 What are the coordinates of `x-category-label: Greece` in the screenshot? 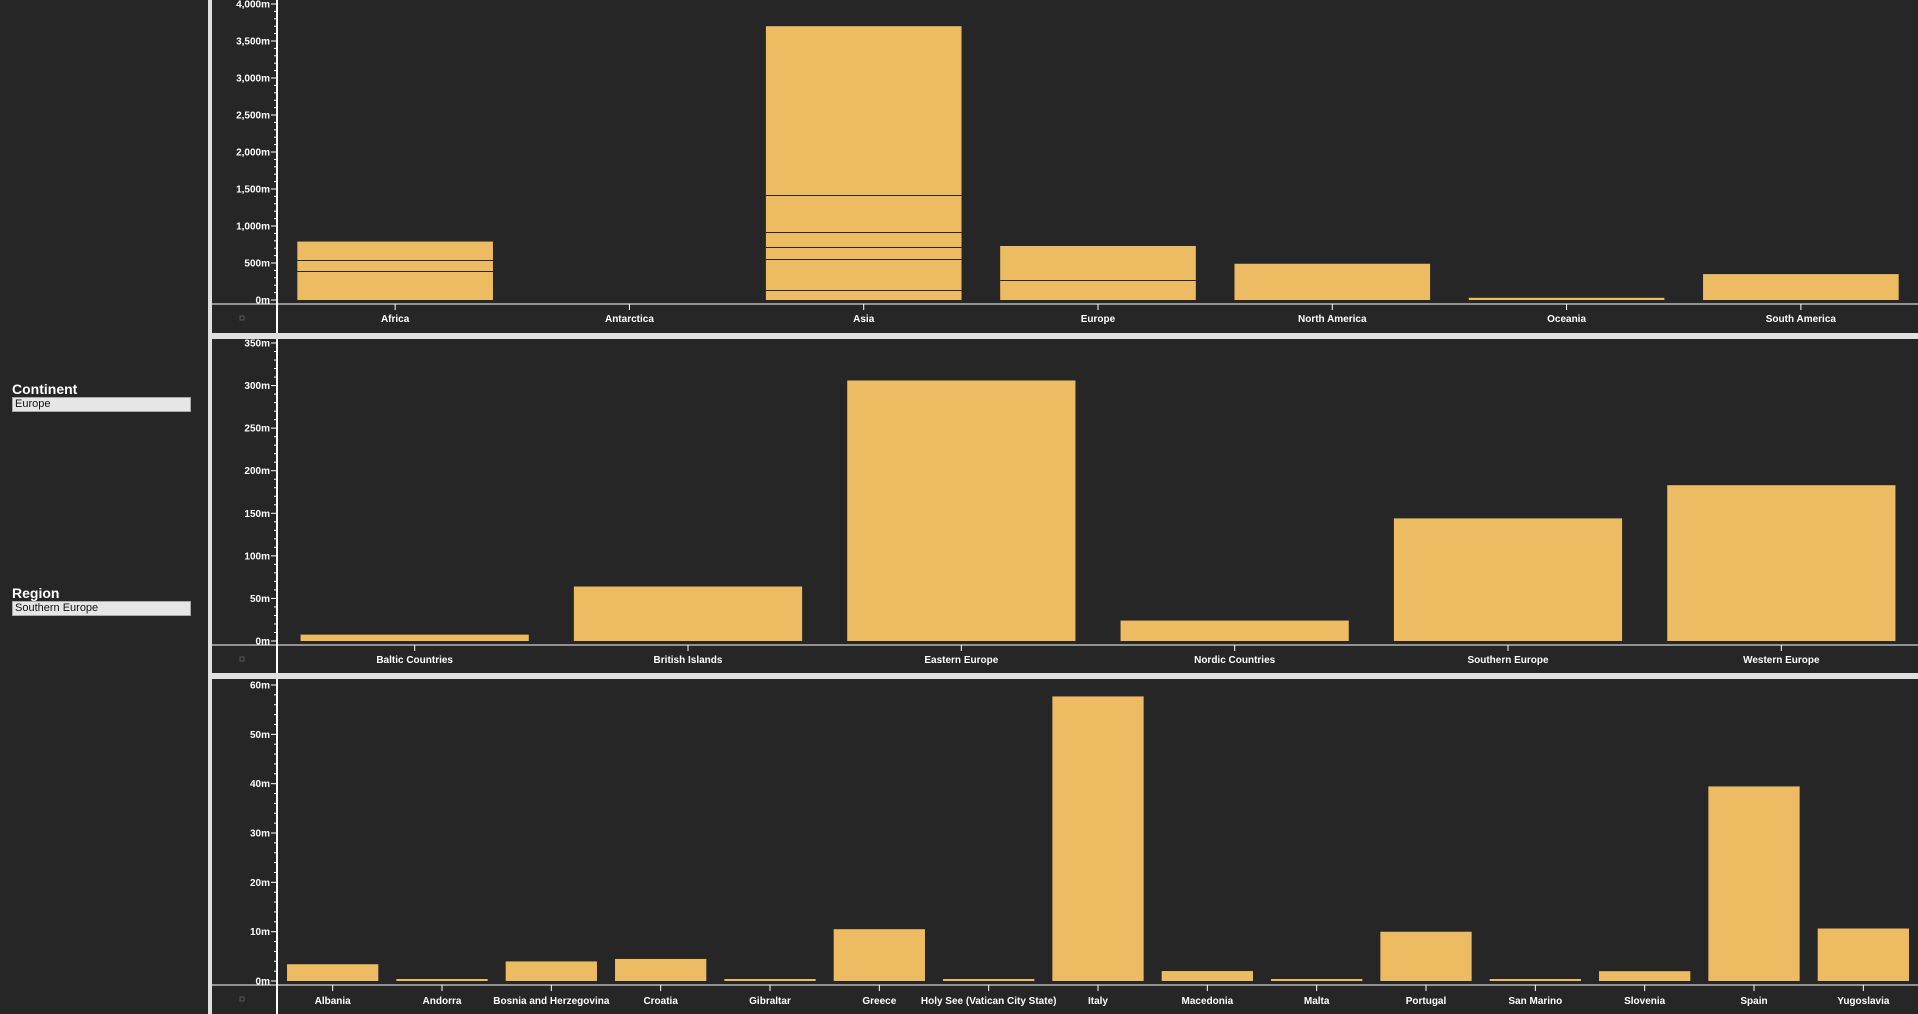 It's located at (879, 1001).